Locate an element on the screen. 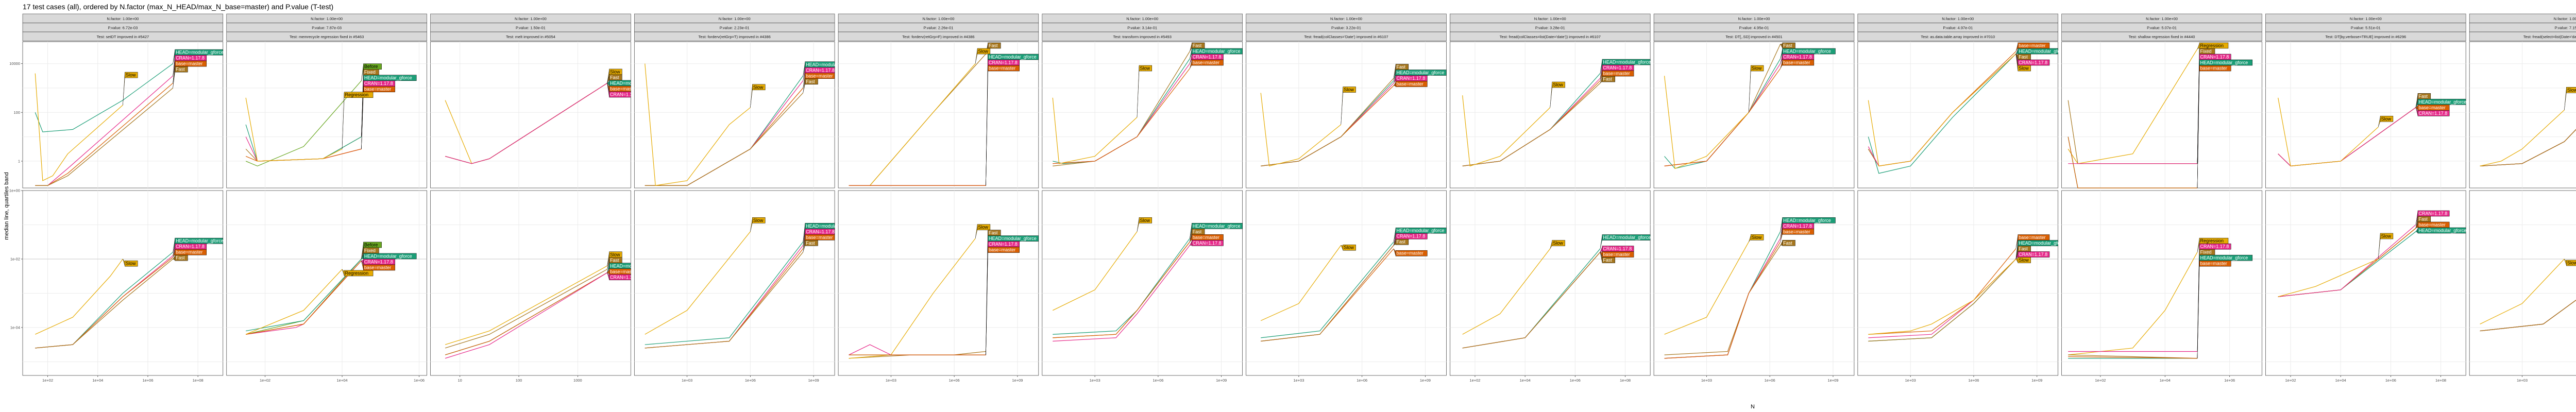 Image resolution: width=2576 pixels, height=412 pixels. strip-pvalue-label: P.value: 7.15e-01 is located at coordinates (2565, 28).